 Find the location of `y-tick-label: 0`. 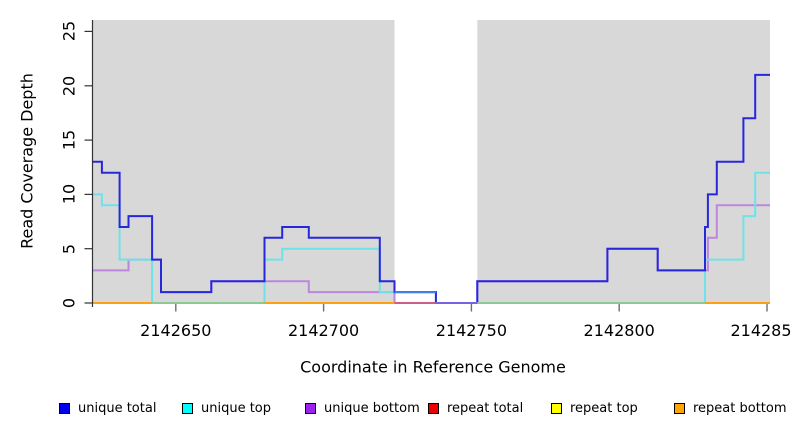

y-tick-label: 0 is located at coordinates (69, 303).